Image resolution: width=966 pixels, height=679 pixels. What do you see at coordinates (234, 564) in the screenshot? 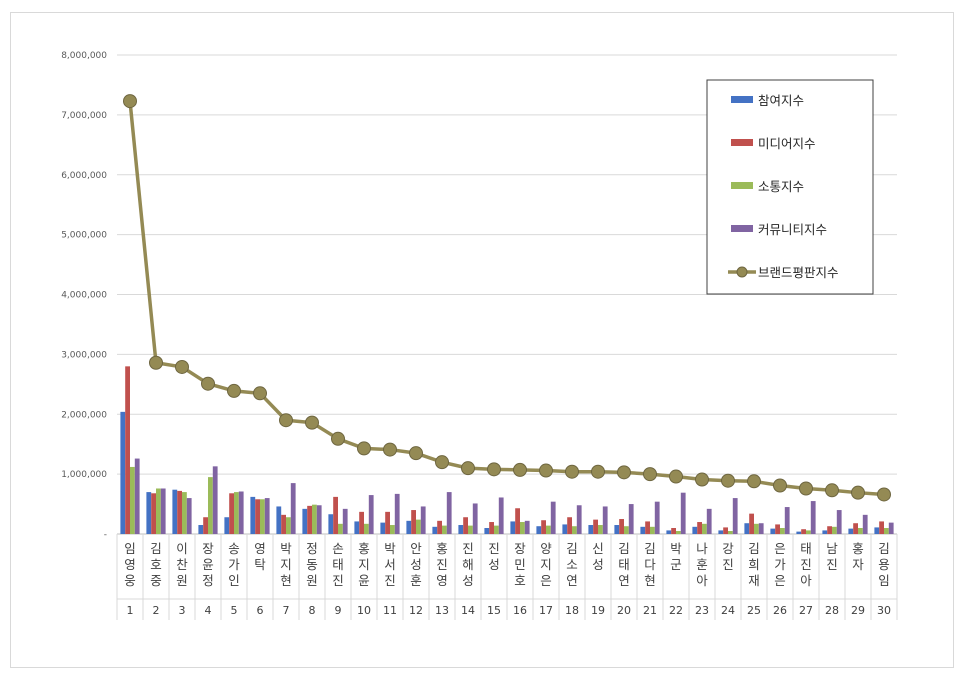
I see `x-tick-label: 가` at bounding box center [234, 564].